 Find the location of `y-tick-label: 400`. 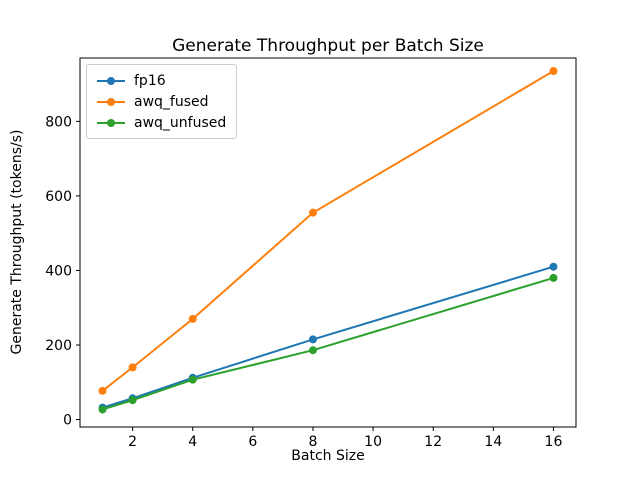

y-tick-label: 400 is located at coordinates (58, 271).